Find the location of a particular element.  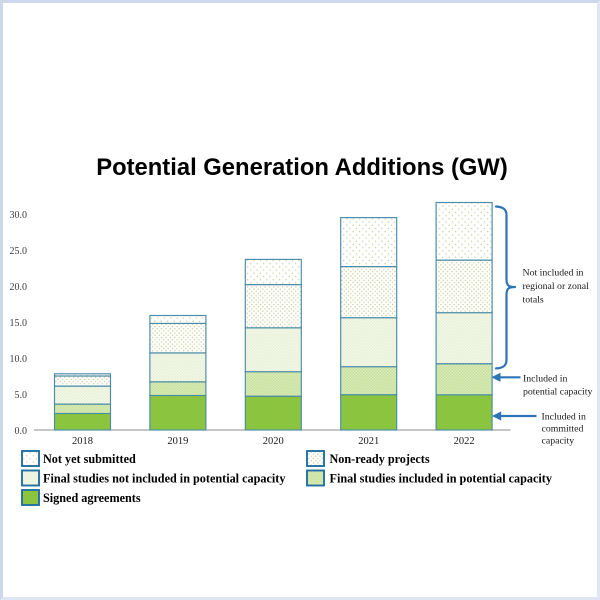

y-tick-label: 30.0 is located at coordinates (19, 215).